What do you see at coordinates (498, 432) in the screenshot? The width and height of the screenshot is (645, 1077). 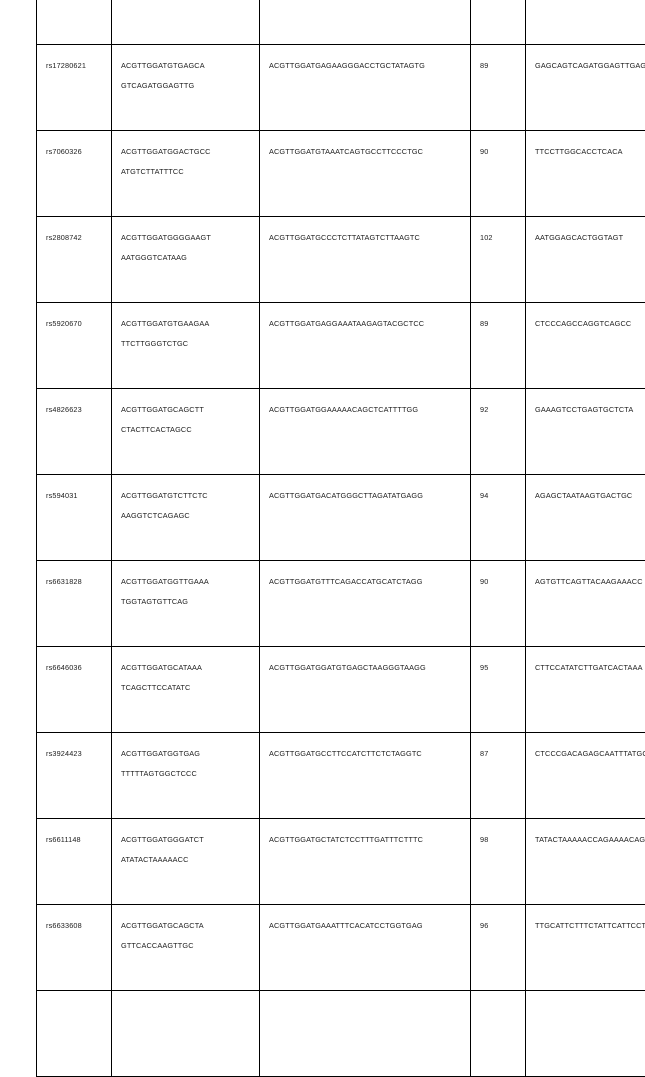 I see `cell-amplicon-length: 92` at bounding box center [498, 432].